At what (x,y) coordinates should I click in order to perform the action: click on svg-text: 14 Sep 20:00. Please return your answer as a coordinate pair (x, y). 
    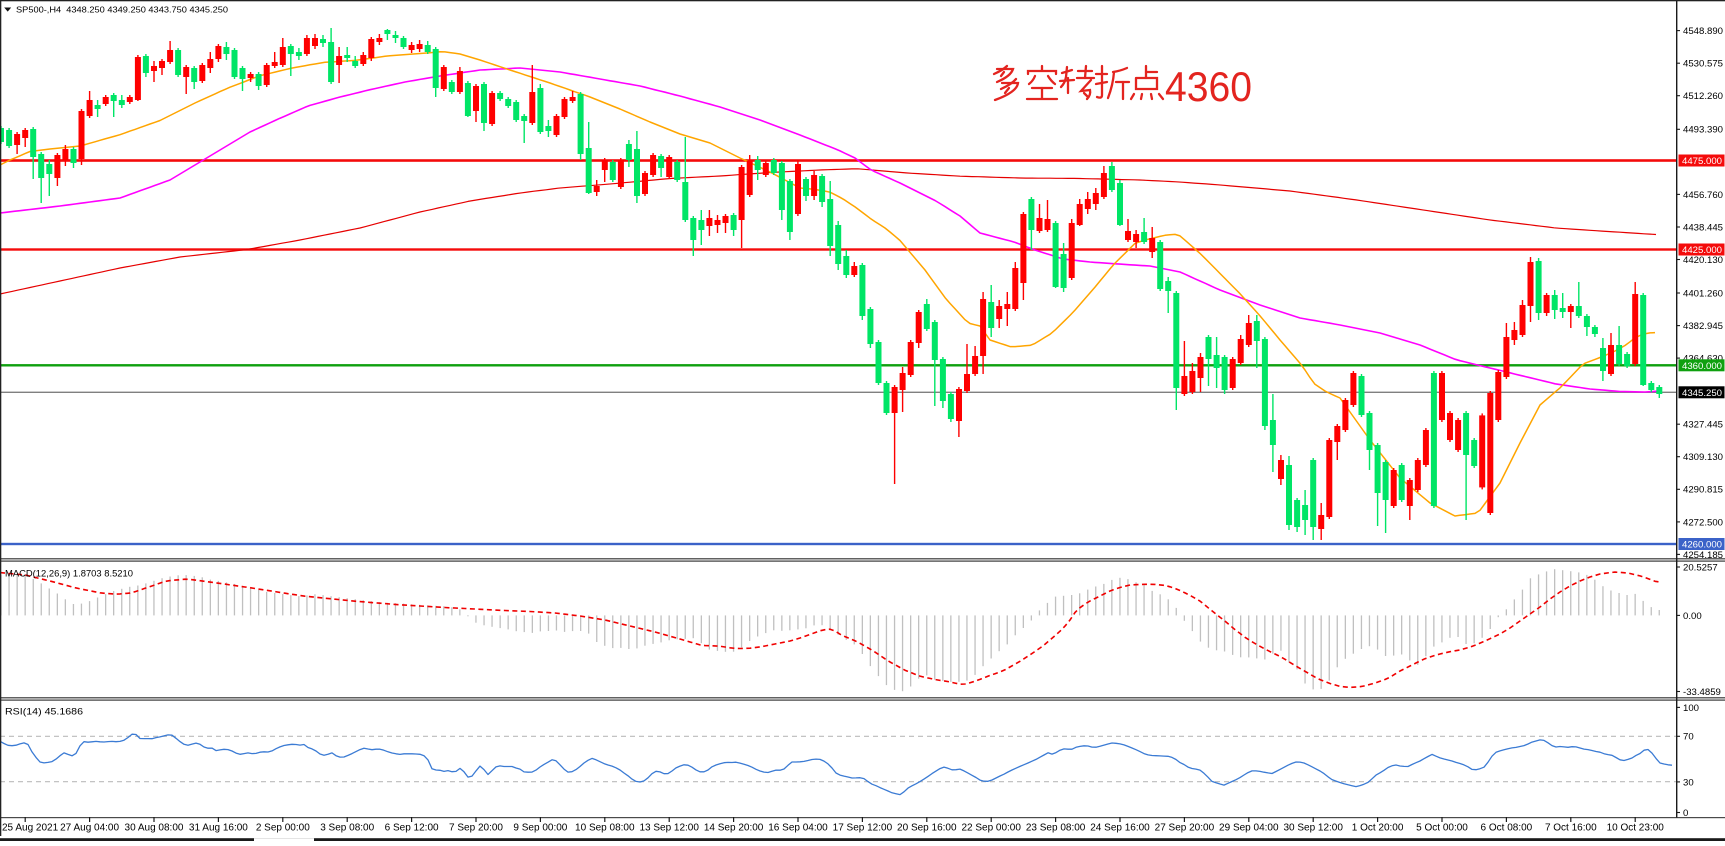
    Looking at the image, I should click on (734, 828).